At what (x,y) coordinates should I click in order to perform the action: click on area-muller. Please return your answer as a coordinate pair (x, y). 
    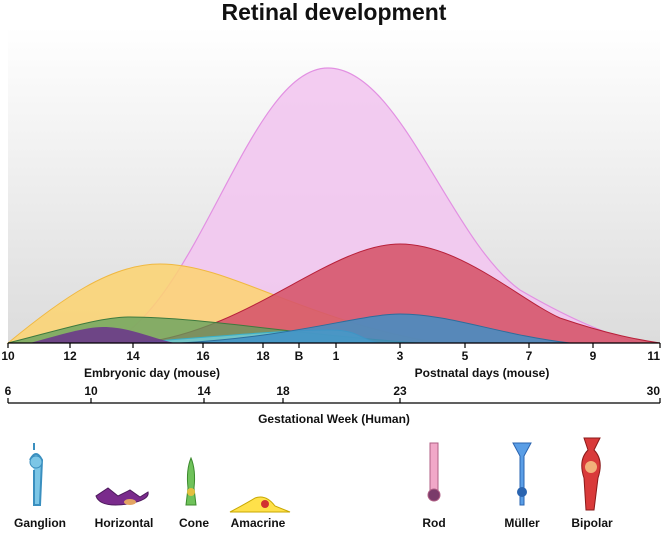
    Looking at the image, I should click on (375, 328).